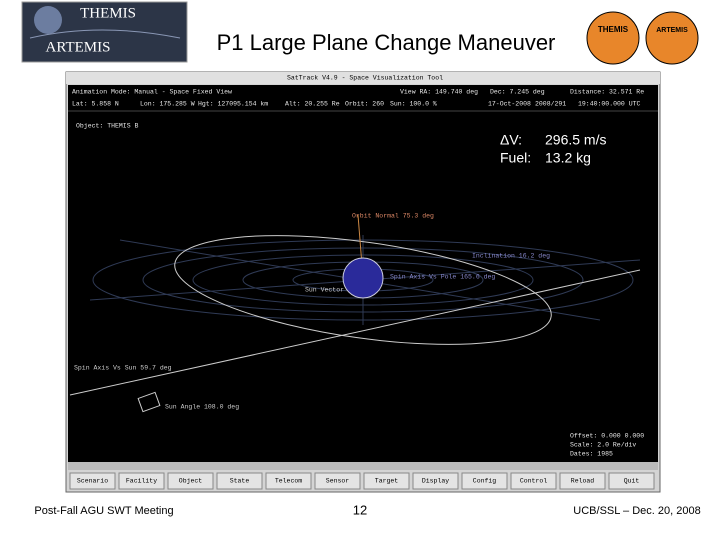 The width and height of the screenshot is (720, 545). I want to click on button-label: State, so click(240, 481).